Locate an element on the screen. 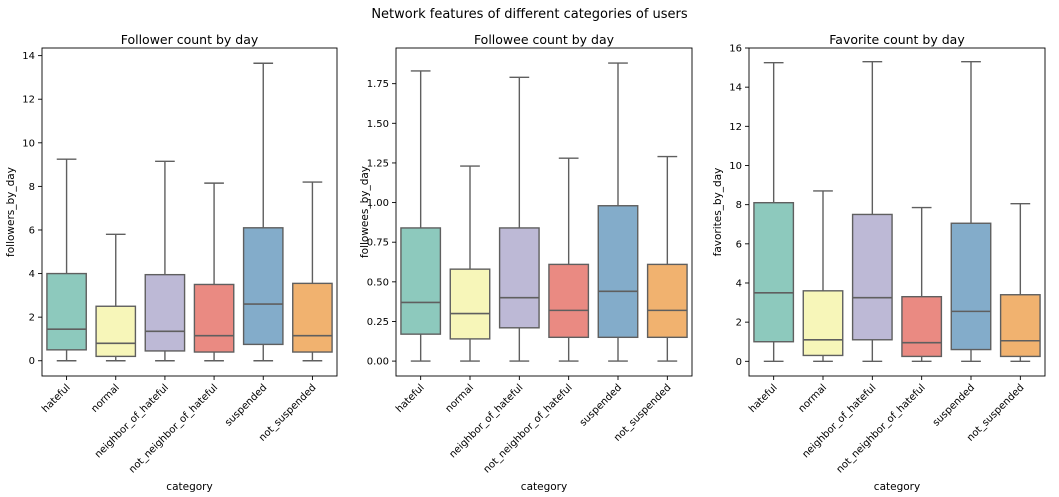 Image resolution: width=1059 pixels, height=497 pixels. y-tick-label: 1.50 is located at coordinates (378, 124).